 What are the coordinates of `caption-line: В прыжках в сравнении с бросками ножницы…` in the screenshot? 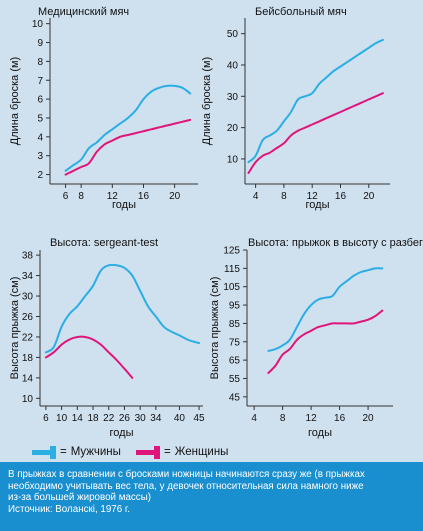 It's located at (186, 474).